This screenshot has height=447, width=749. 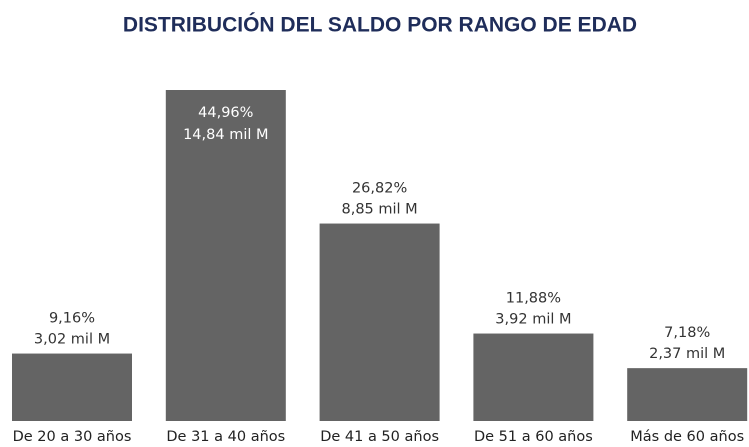 I want to click on amount-label: 8,85 mil M, so click(x=379, y=210).